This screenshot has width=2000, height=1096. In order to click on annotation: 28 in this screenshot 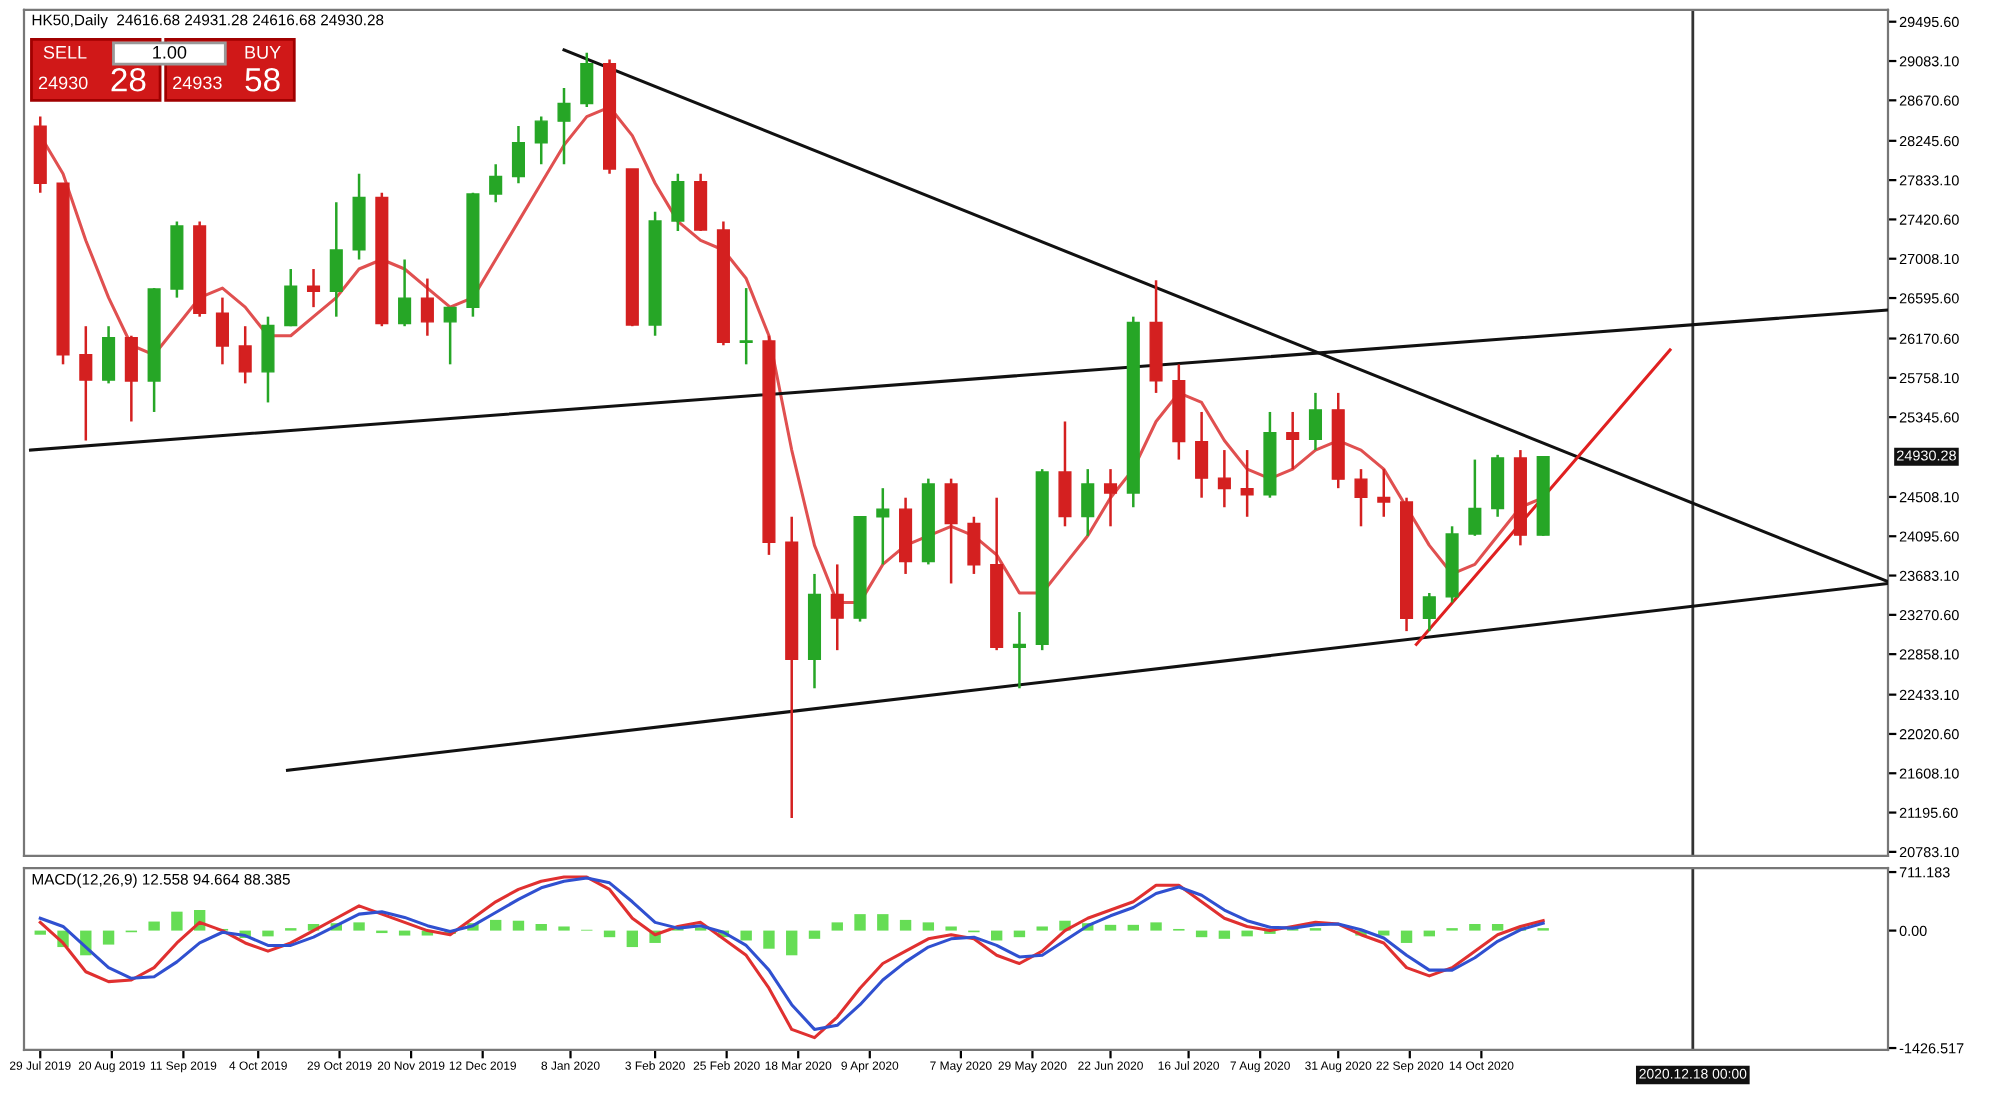, I will do `click(128, 79)`.